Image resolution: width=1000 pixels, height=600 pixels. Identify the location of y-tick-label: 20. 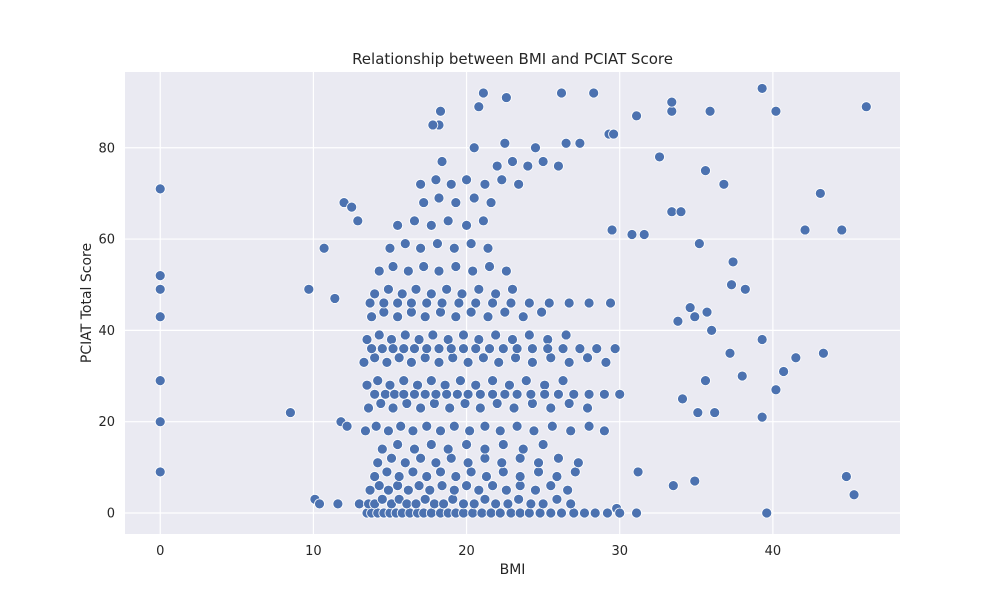
(106, 422).